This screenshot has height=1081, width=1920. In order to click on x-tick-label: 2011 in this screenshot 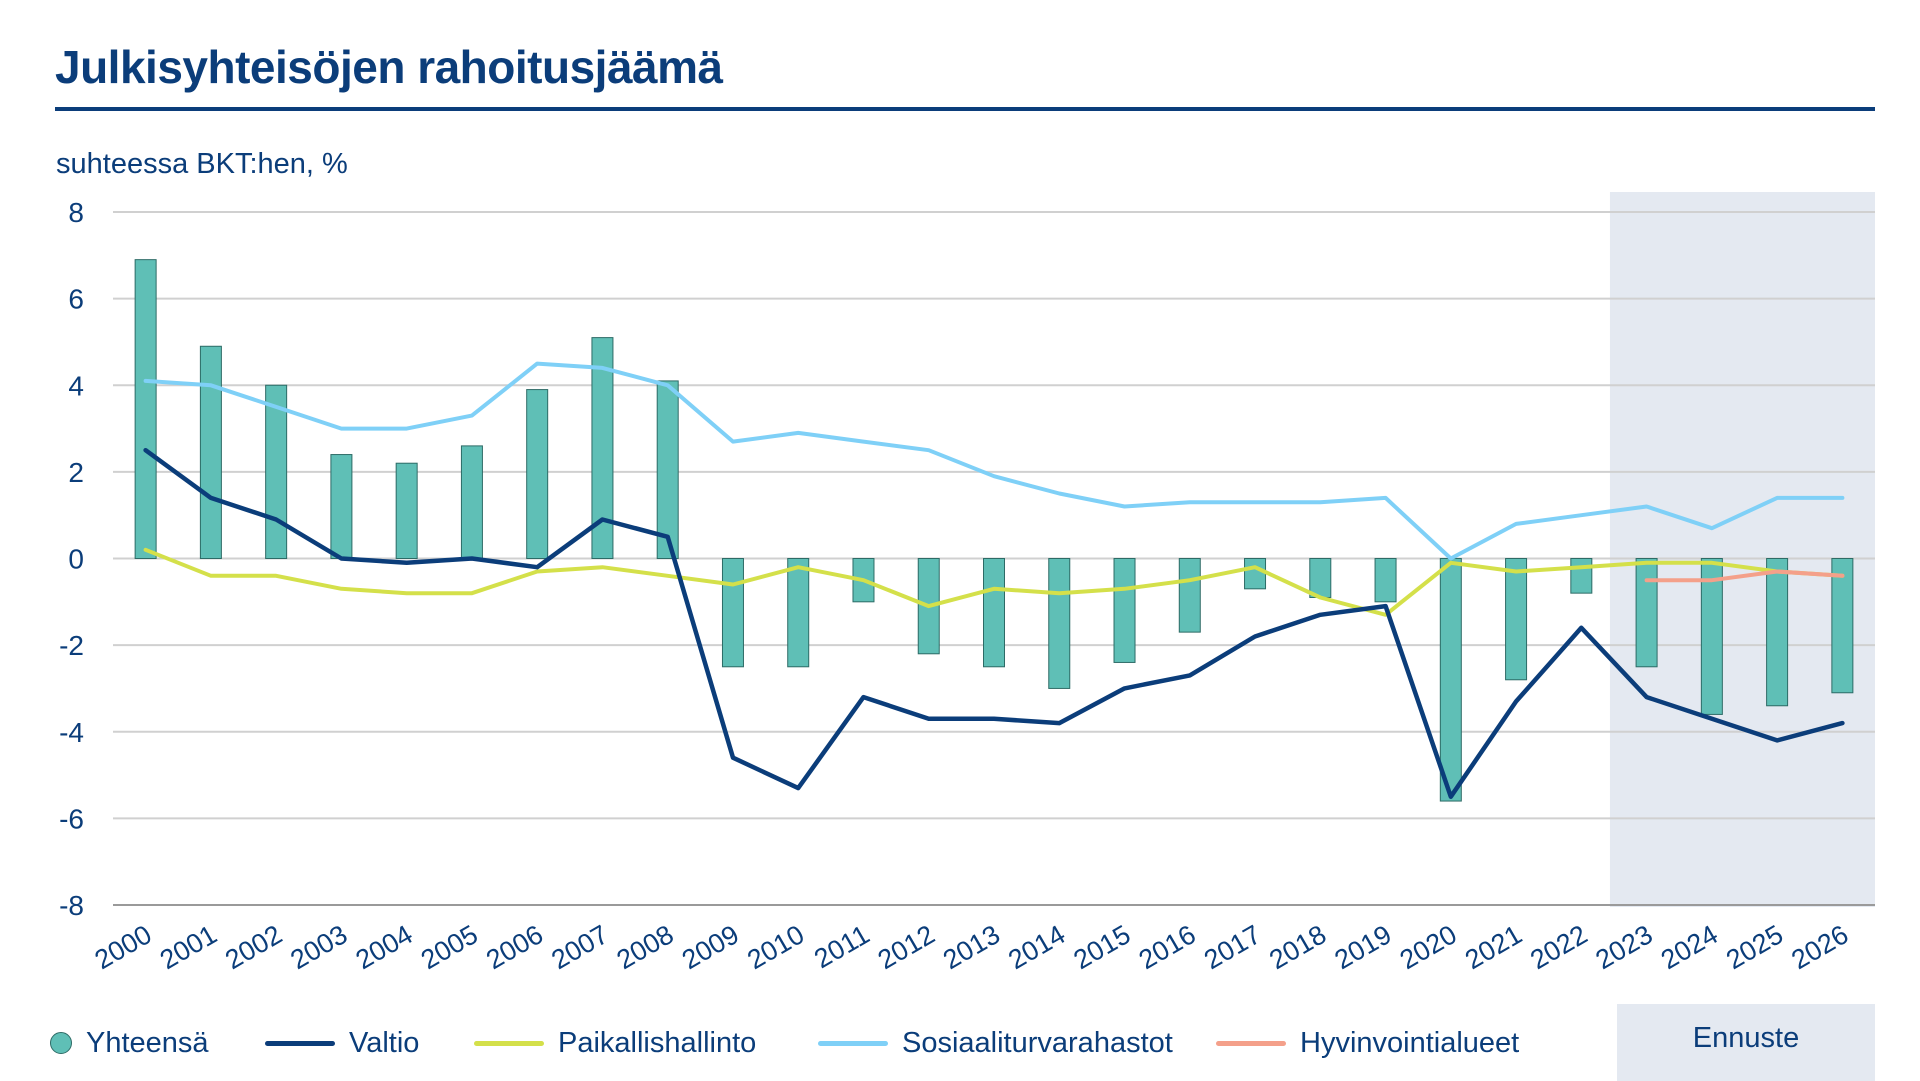, I will do `click(841, 946)`.